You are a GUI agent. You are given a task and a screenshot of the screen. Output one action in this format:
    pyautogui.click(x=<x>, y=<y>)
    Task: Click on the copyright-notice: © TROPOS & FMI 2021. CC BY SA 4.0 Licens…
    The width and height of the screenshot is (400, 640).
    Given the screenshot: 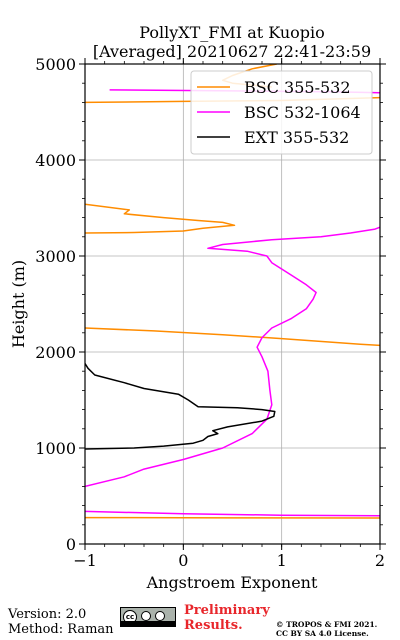 What is the action you would take?
    pyautogui.click(x=326, y=629)
    